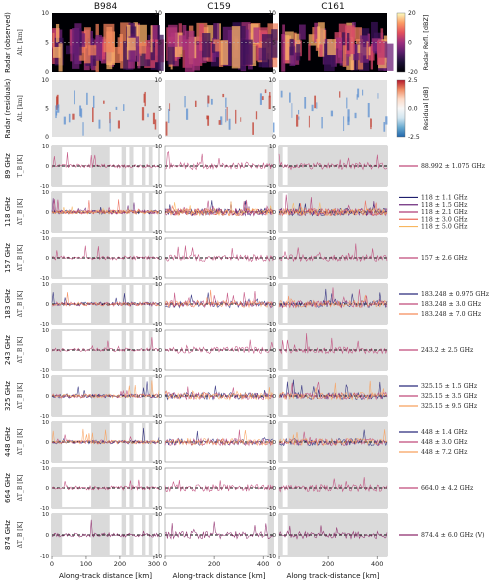 Image resolution: width=500 pixels, height=586 pixels. I want to click on y-axis-label: ΔT_B [K], so click(20, 212).